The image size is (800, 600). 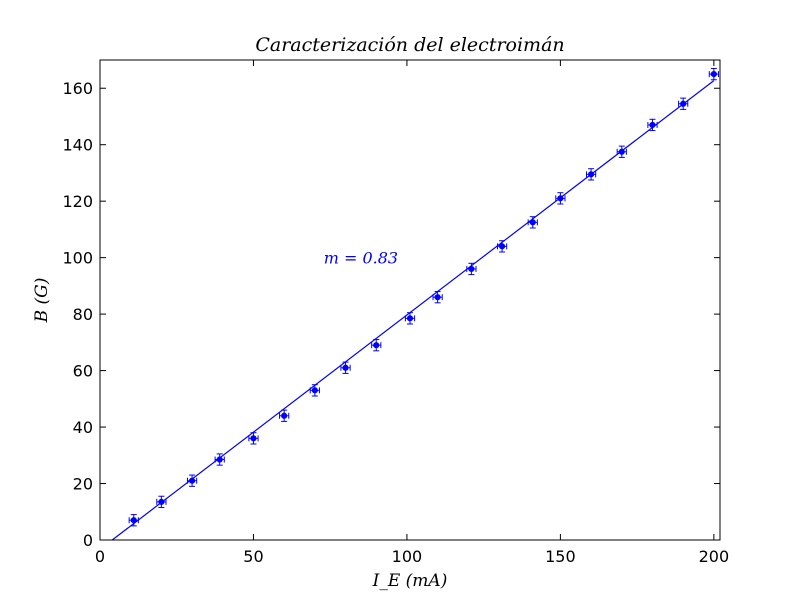 I want to click on y-tick-label: 0, so click(x=88, y=540).